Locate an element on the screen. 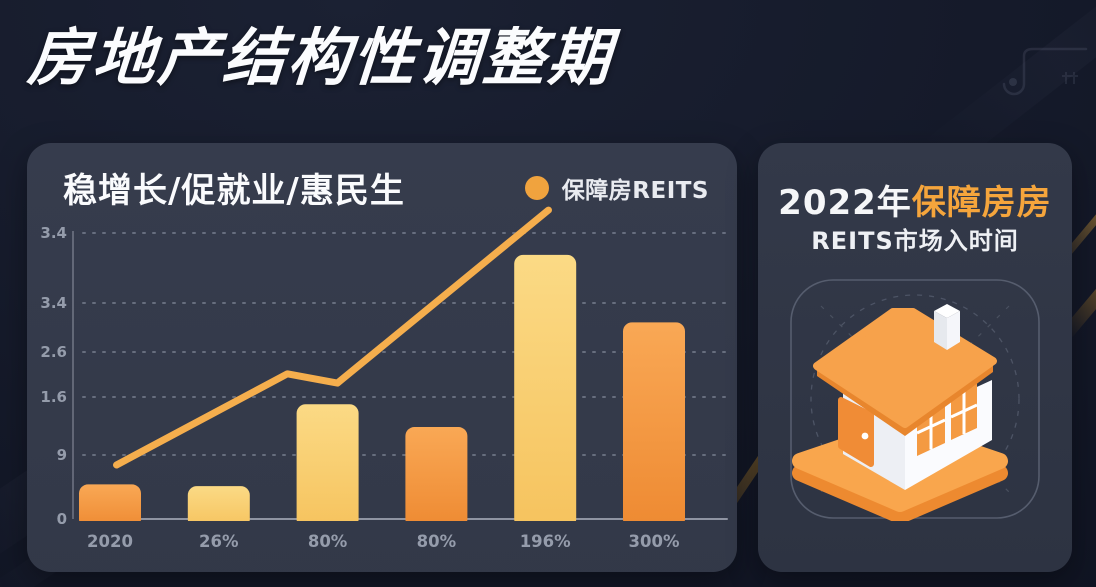 This screenshot has height=587, width=1096. isometric-house-icon is located at coordinates (915, 400).